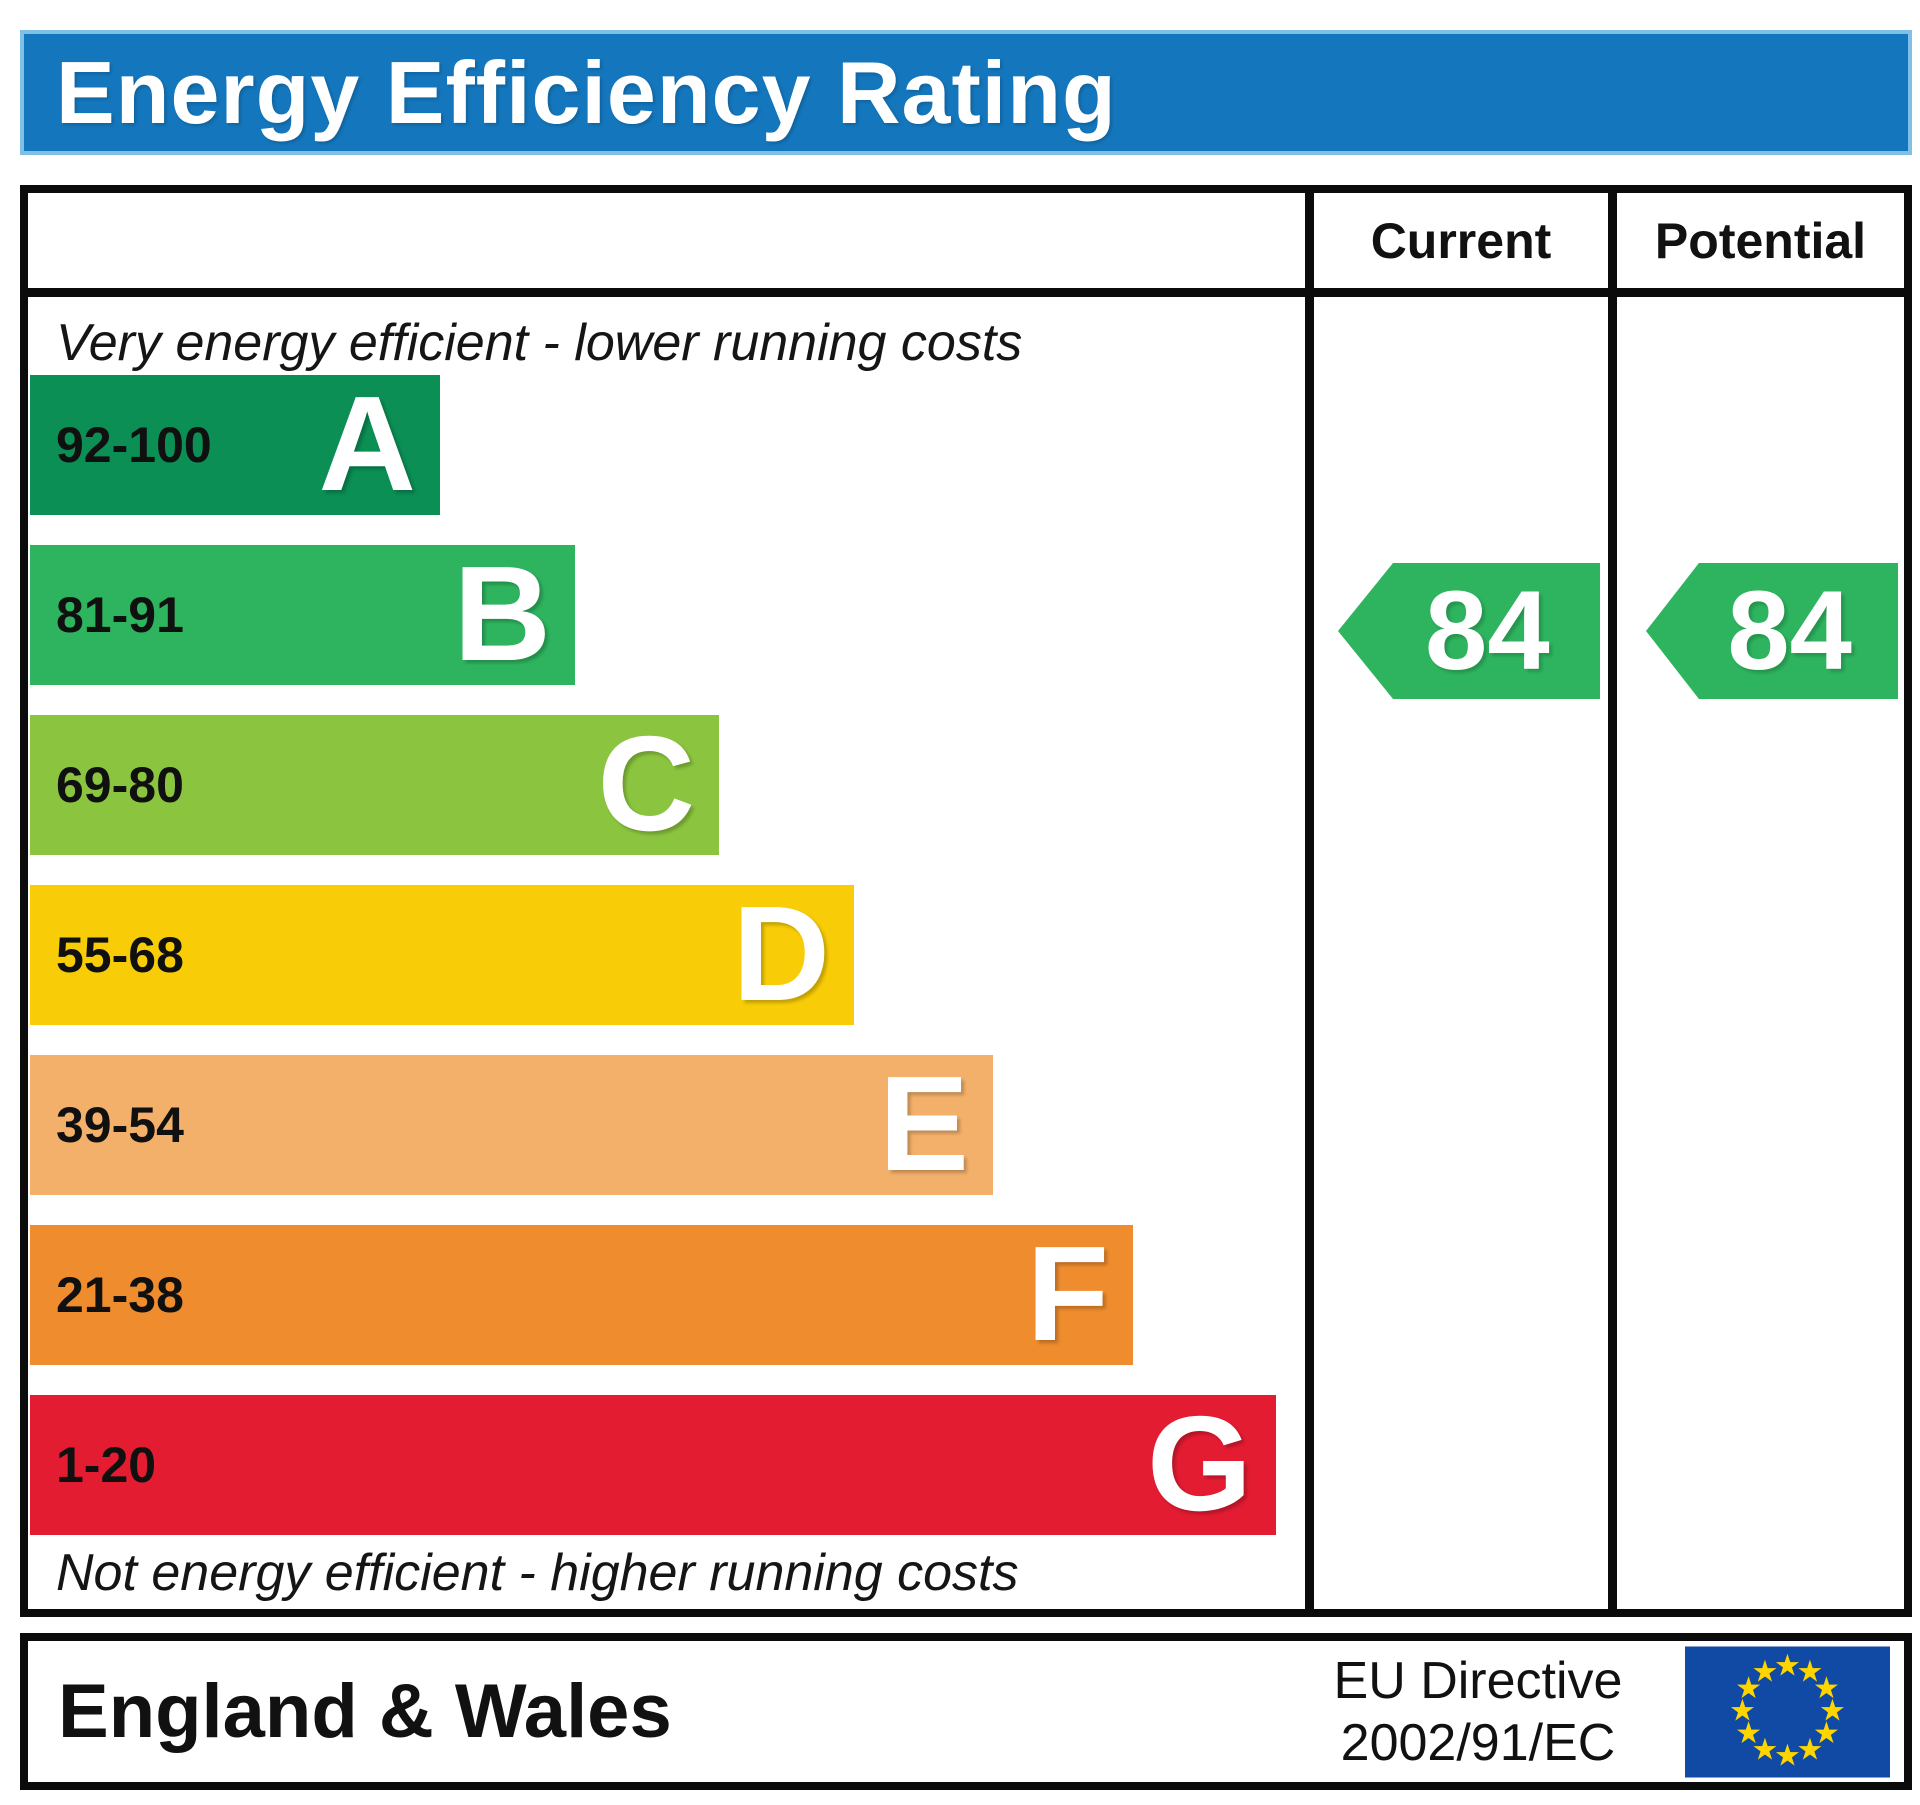 Image resolution: width=1920 pixels, height=1805 pixels. Describe the element at coordinates (966, 292) in the screenshot. I see `header-underline` at that location.